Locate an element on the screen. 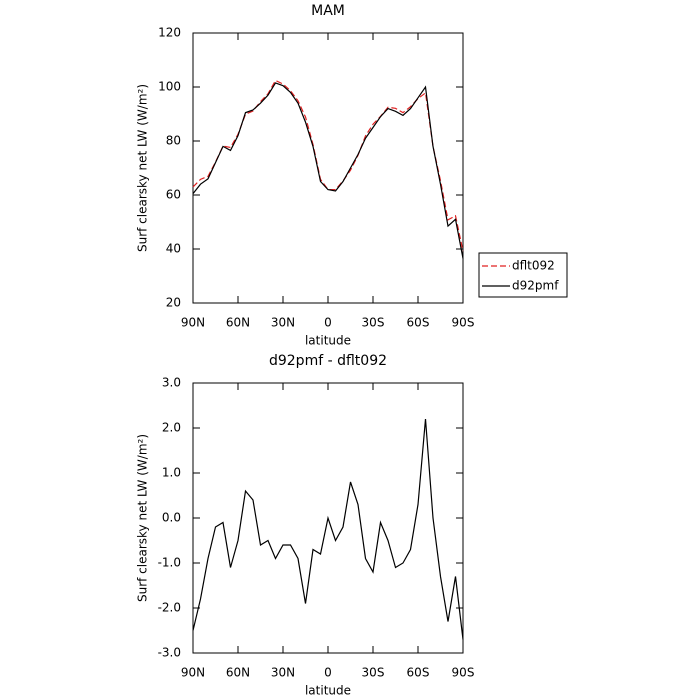  legend-label: dflt092 is located at coordinates (533, 266).